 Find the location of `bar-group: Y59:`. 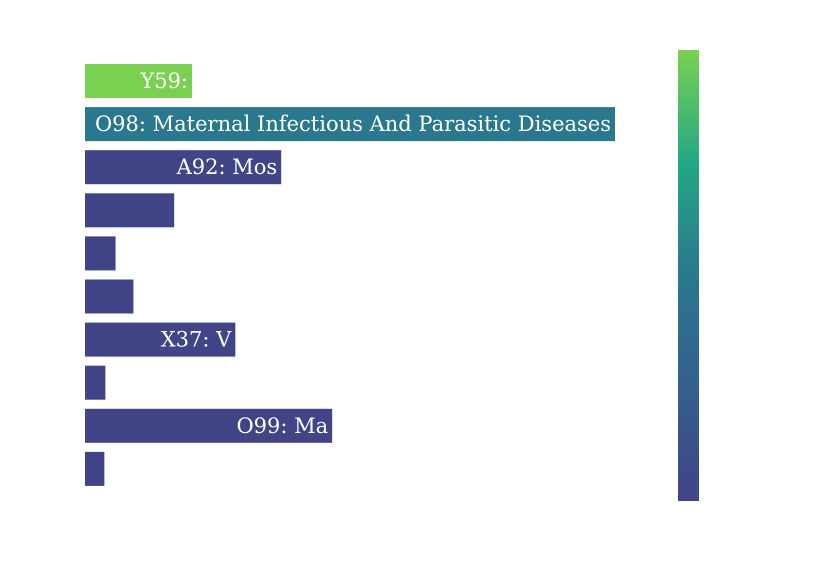

bar-group: Y59: is located at coordinates (139, 81).